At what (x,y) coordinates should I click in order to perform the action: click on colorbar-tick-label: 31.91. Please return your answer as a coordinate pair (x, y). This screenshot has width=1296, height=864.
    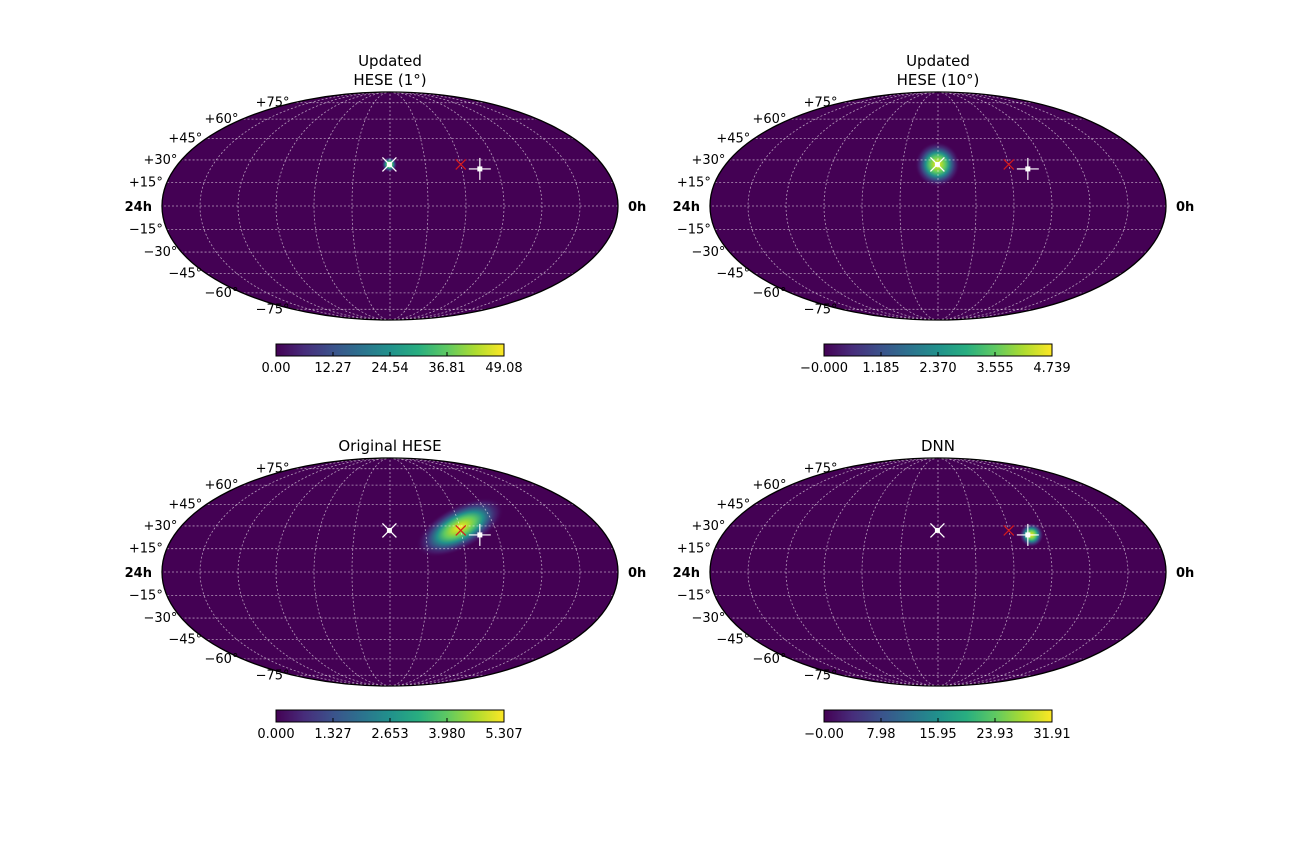
    Looking at the image, I should click on (1051, 734).